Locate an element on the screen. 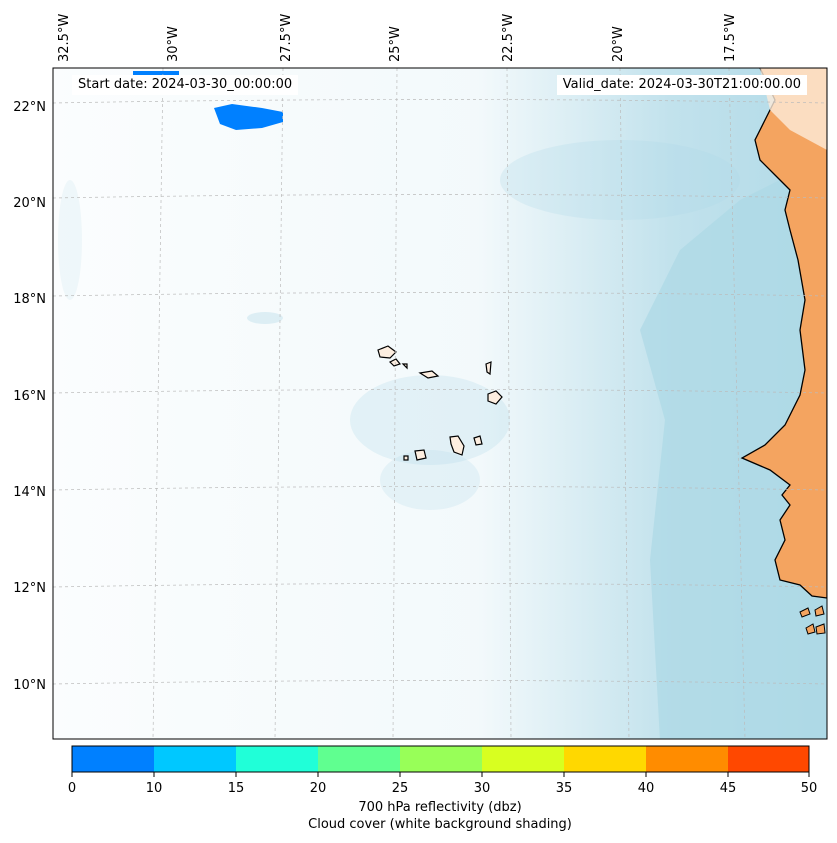 The height and width of the screenshot is (843, 837). colorbar-tick-label: 50 is located at coordinates (809, 788).